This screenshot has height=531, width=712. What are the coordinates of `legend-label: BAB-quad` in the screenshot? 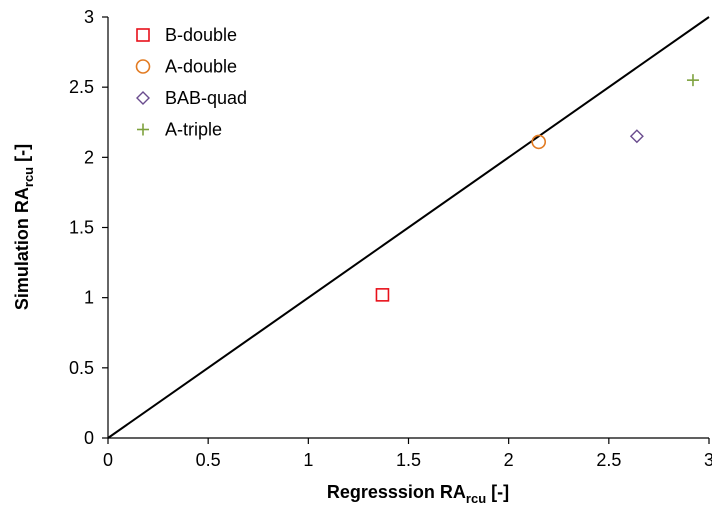 It's located at (206, 98).